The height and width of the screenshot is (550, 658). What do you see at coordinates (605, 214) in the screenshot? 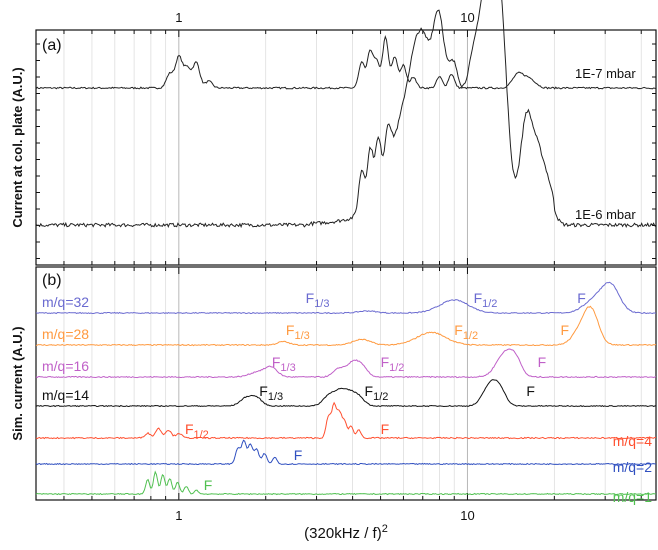
I see `series-label: 1E-6 mbar` at bounding box center [605, 214].